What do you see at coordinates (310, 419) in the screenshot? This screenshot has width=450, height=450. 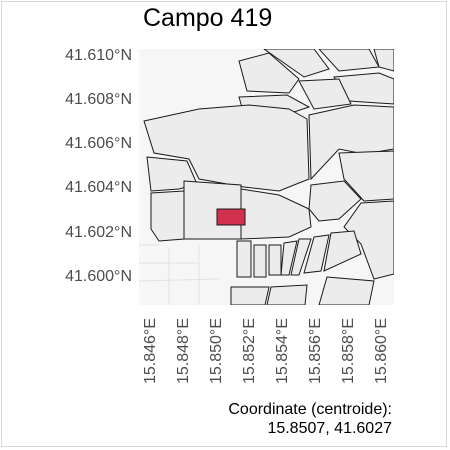 I see `centroid-coordinates: Coordinate (centroide): 15.8507, 41.6027` at bounding box center [310, 419].